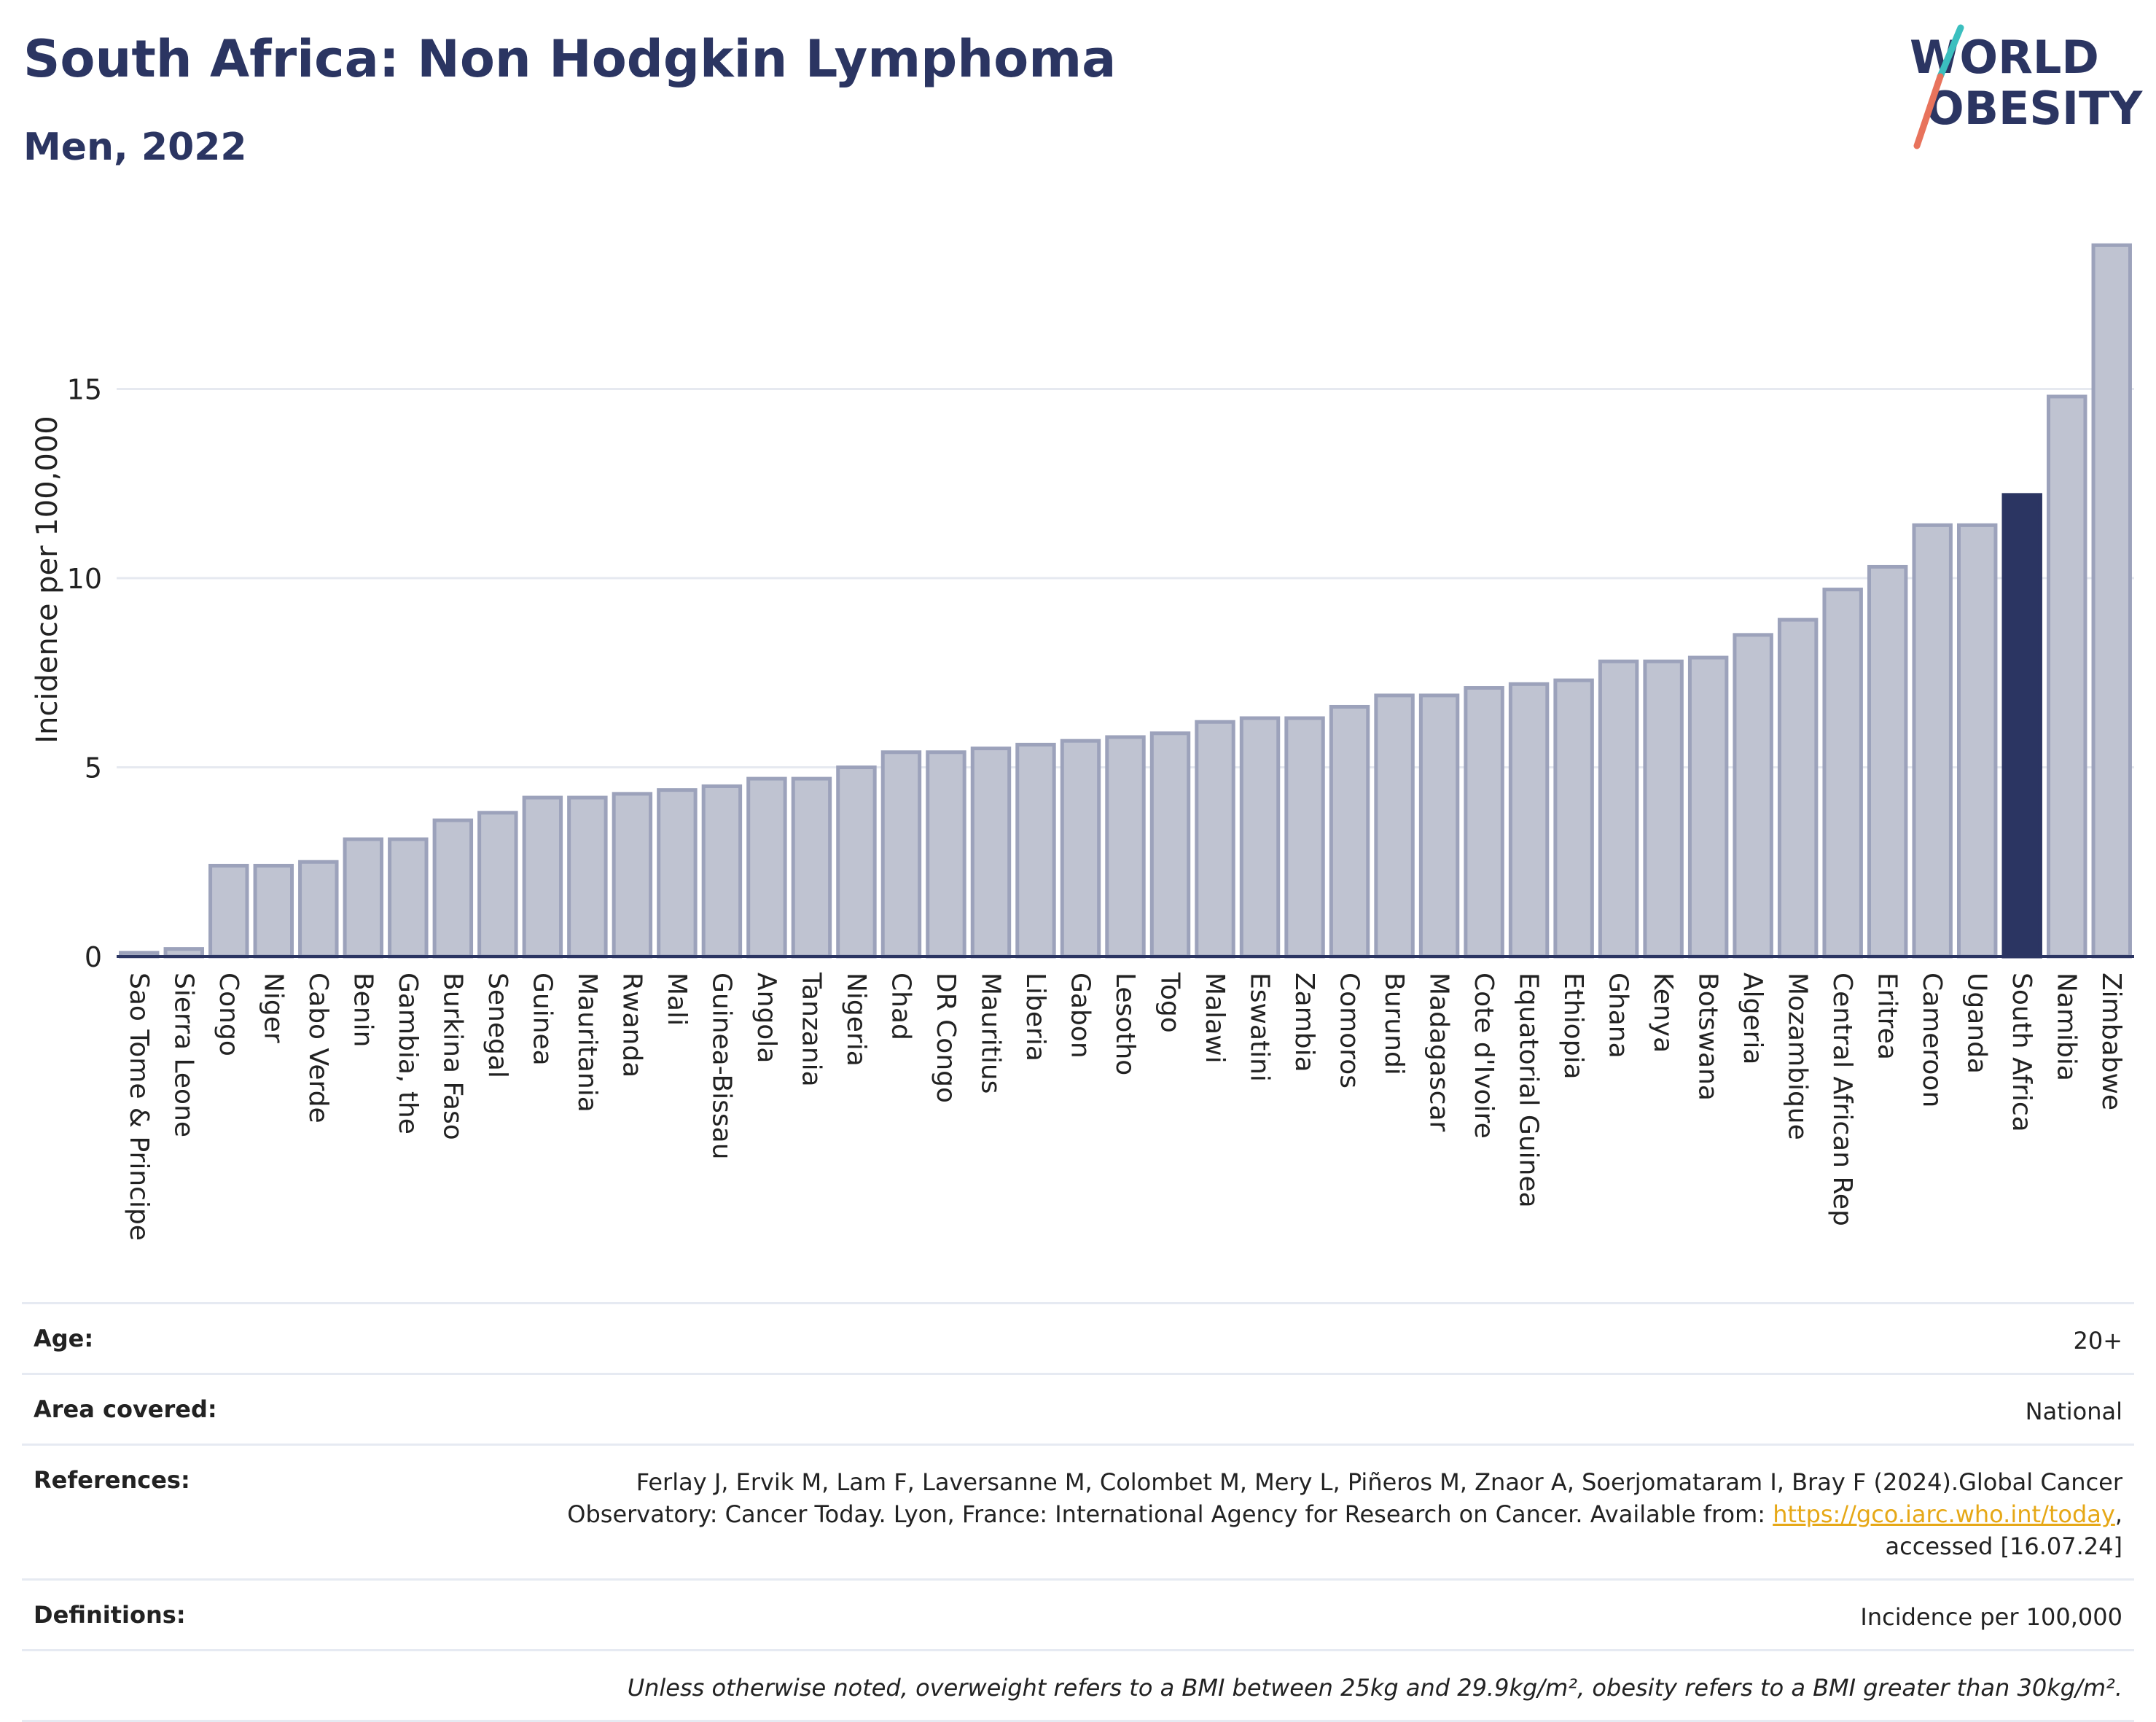 This screenshot has height=1722, width=2156. Describe the element at coordinates (2097, 1341) in the screenshot. I see `age-value: 20+` at that location.